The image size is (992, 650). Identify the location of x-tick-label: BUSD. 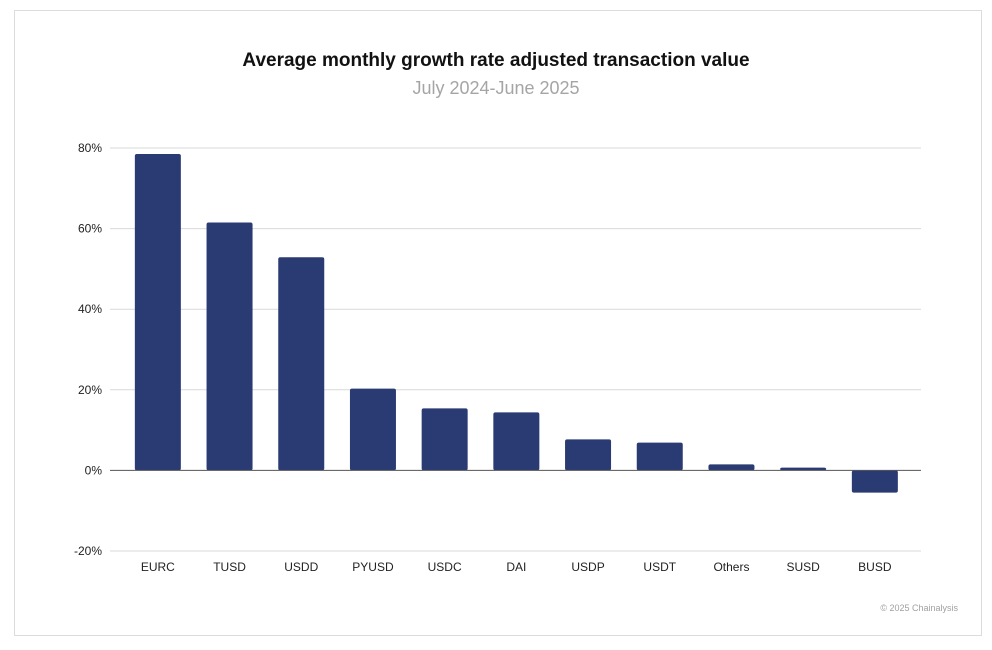
(875, 567).